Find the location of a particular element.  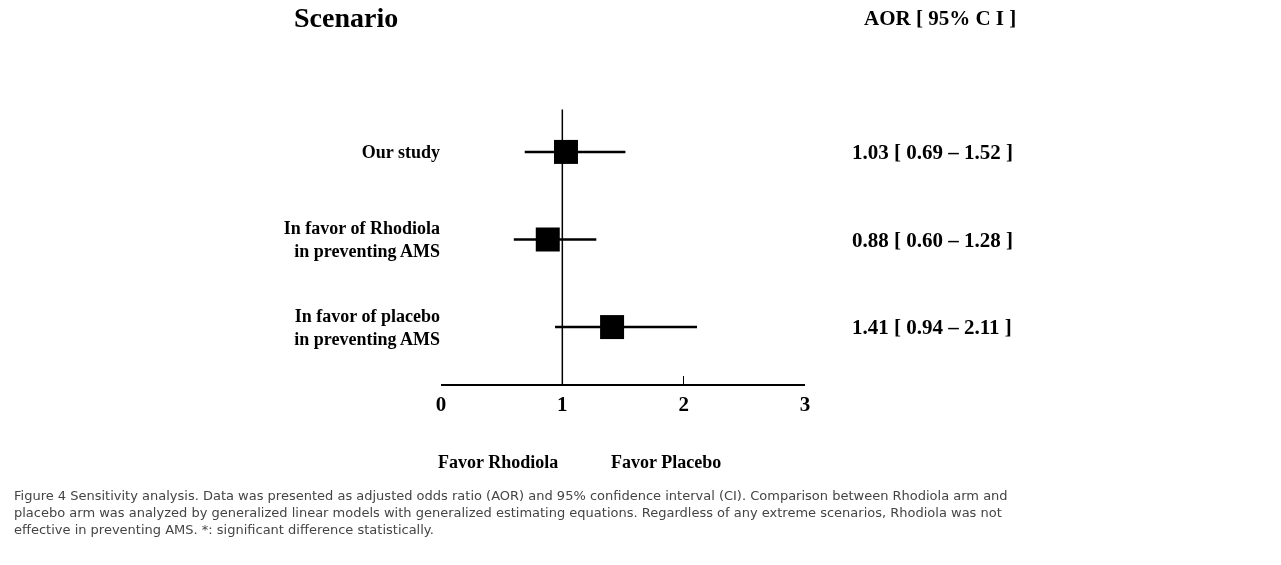

y-tick-label: In favor of placebo in preventing AMS is located at coordinates (367, 327).